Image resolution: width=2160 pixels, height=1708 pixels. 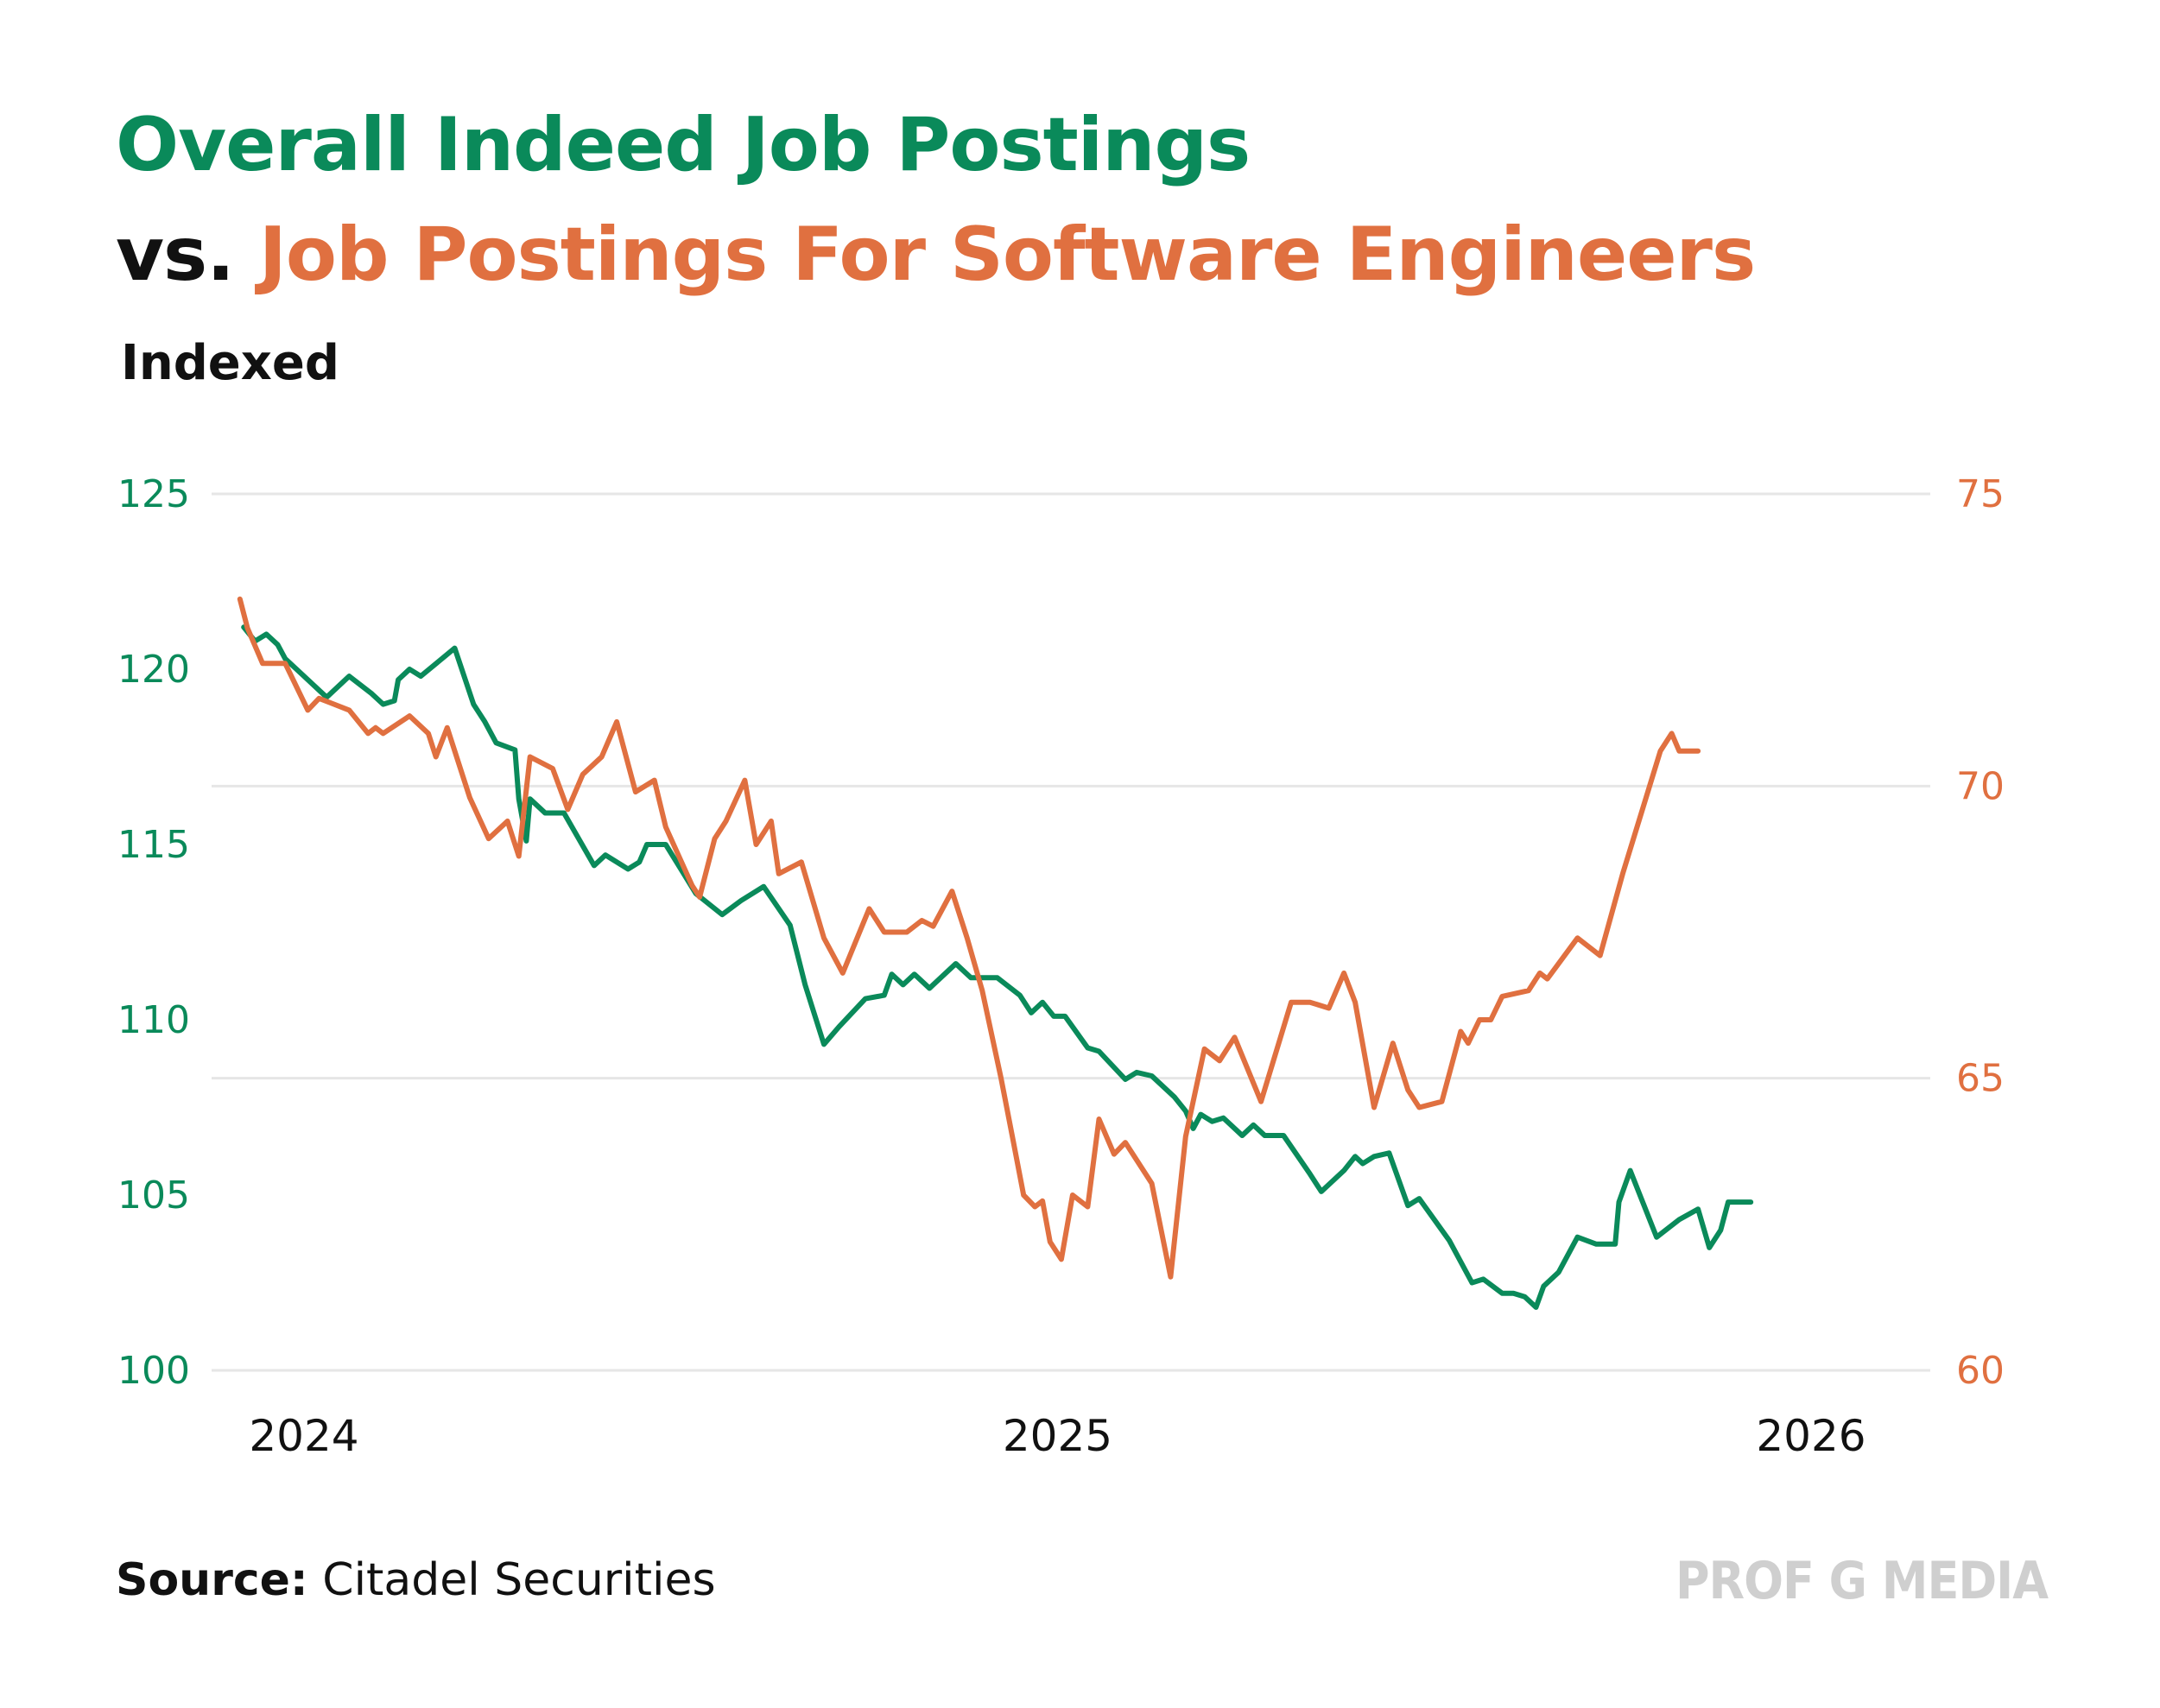 I want to click on x-axis: 2024 2025 2026, so click(x=1057, y=1436).